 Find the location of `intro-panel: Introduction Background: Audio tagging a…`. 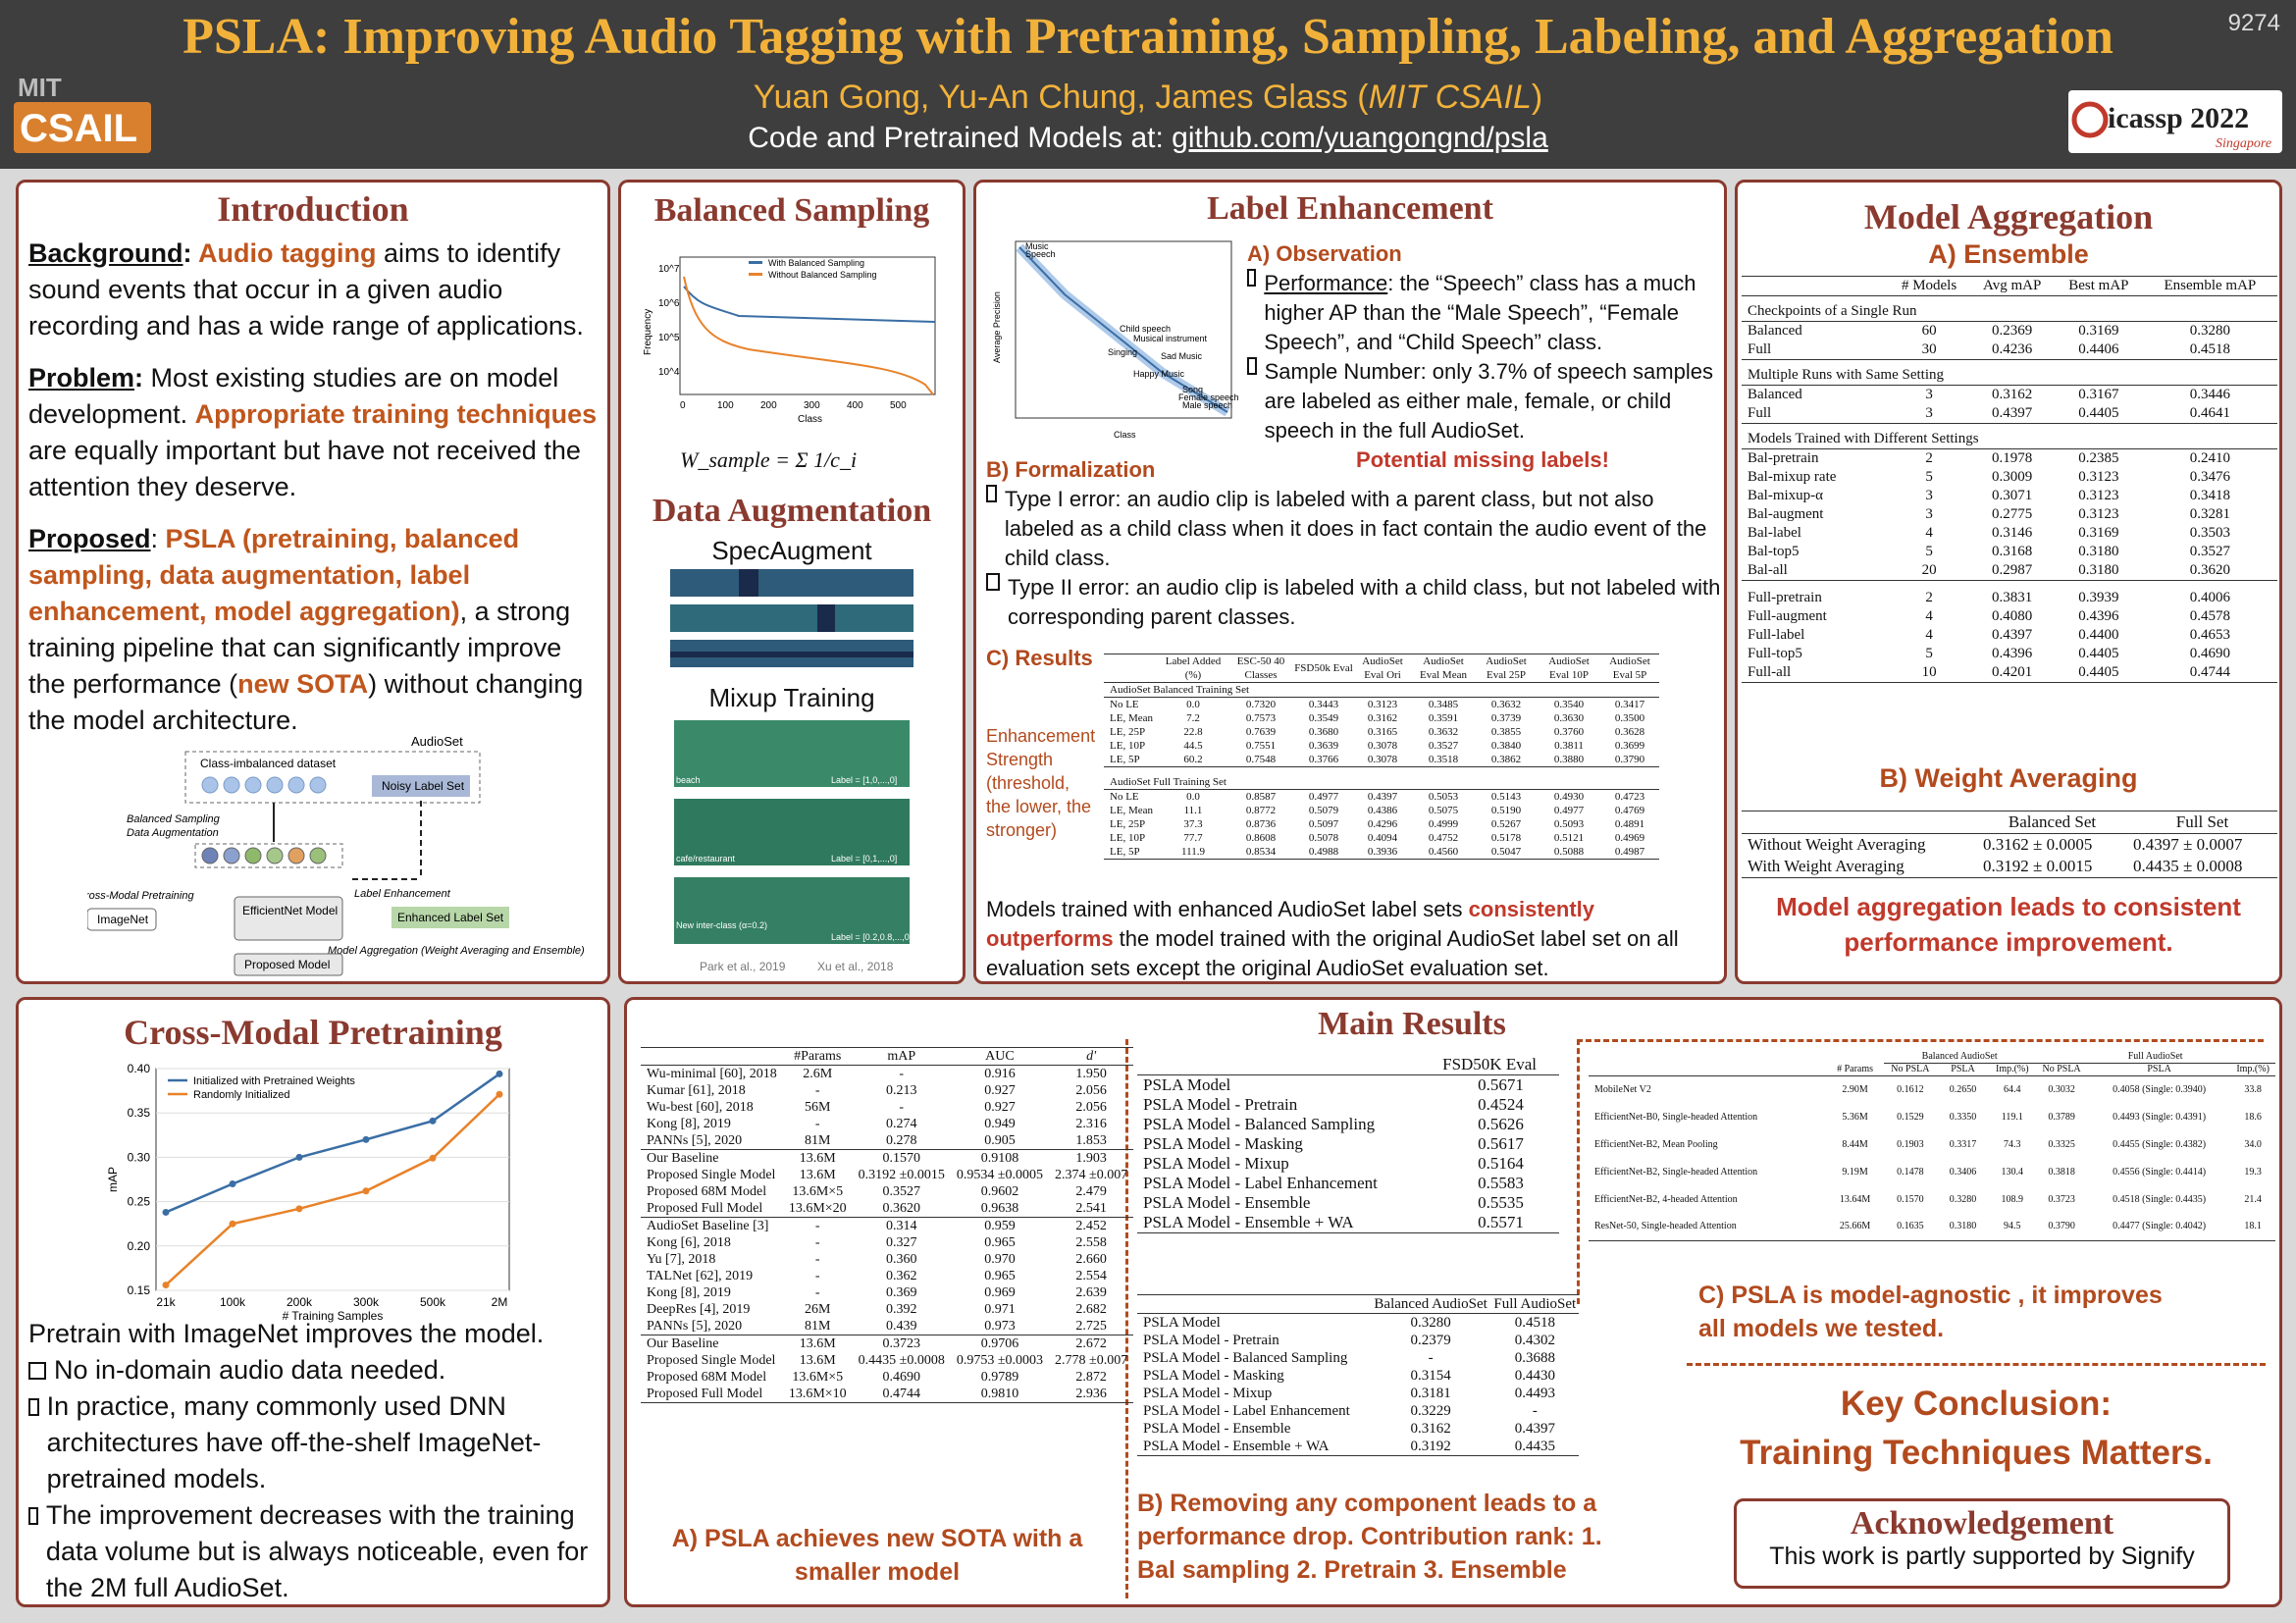

intro-panel: Introduction Background: Audio tagging a… is located at coordinates (313, 582).